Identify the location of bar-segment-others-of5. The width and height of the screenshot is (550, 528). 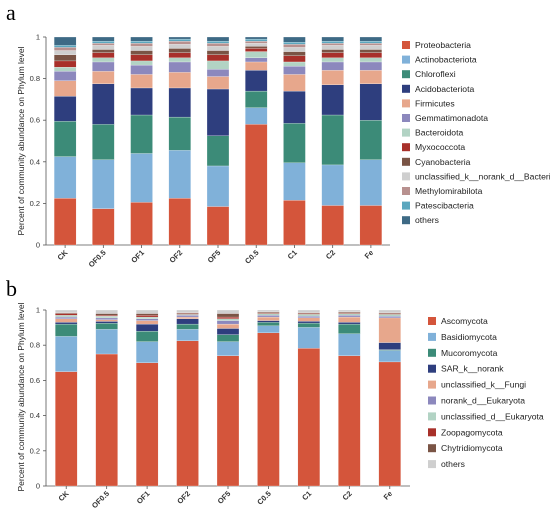
(228, 311).